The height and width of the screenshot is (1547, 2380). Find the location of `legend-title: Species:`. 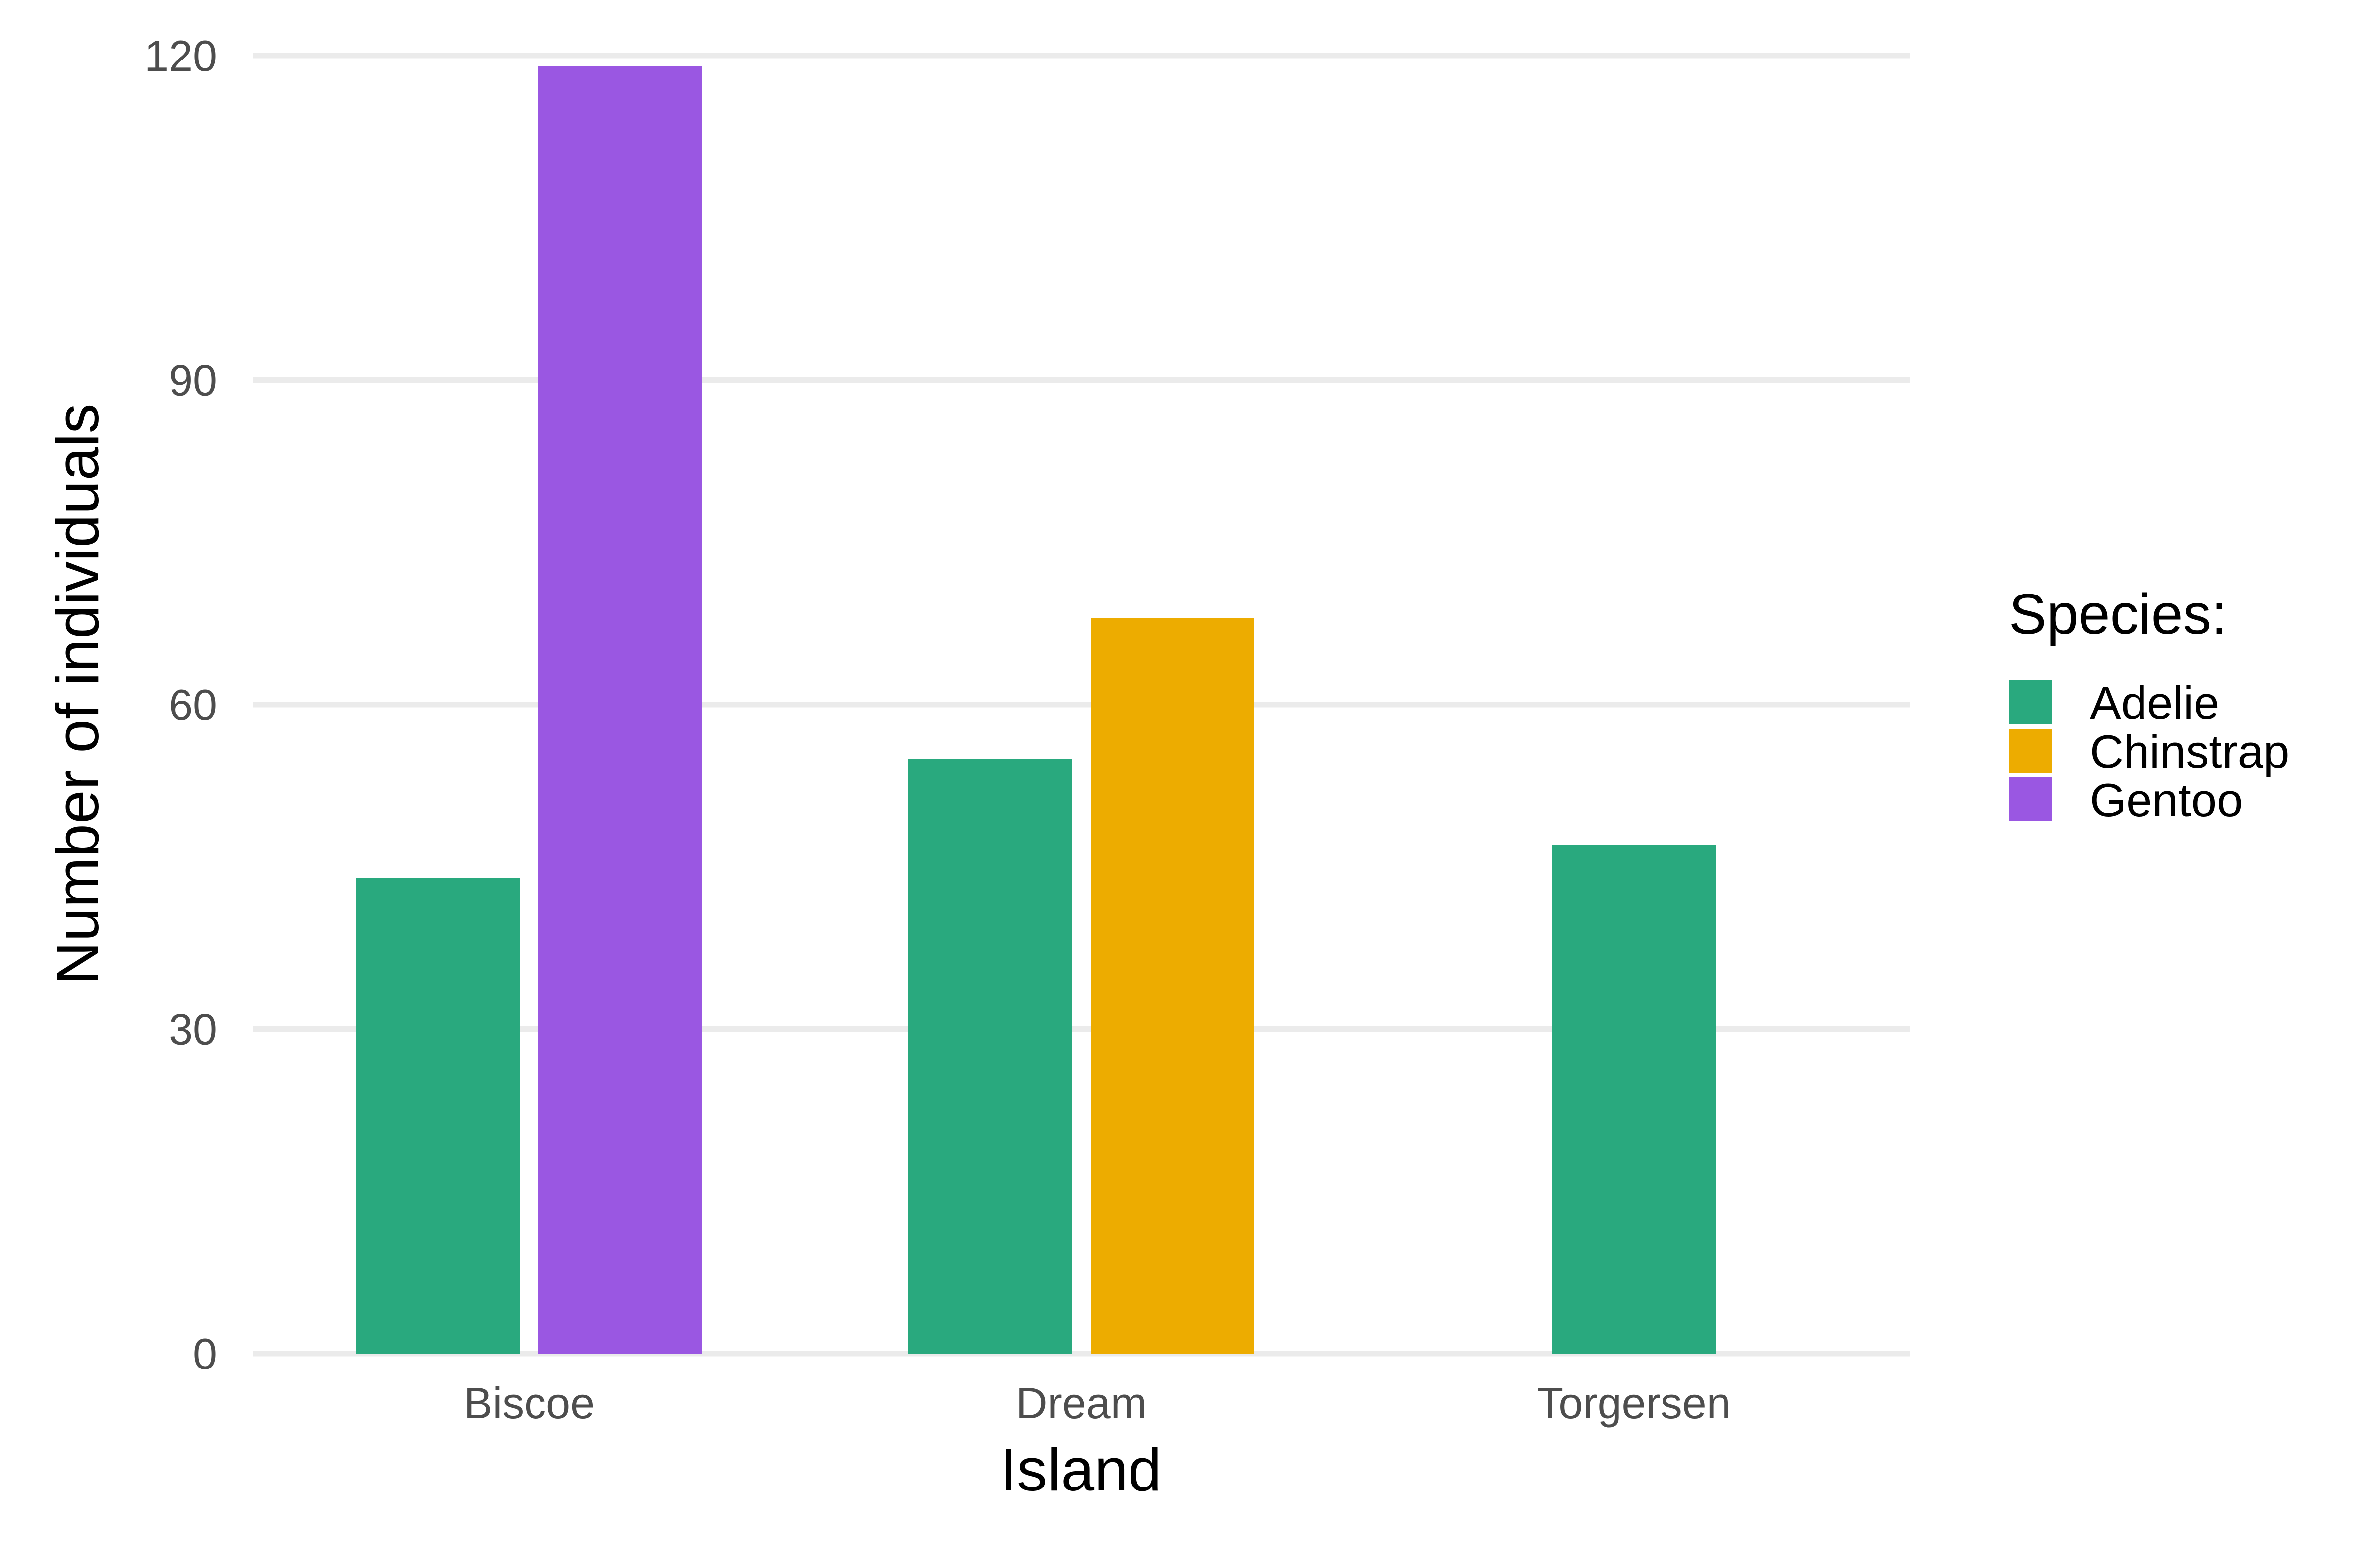

legend-title: Species: is located at coordinates (2118, 614).